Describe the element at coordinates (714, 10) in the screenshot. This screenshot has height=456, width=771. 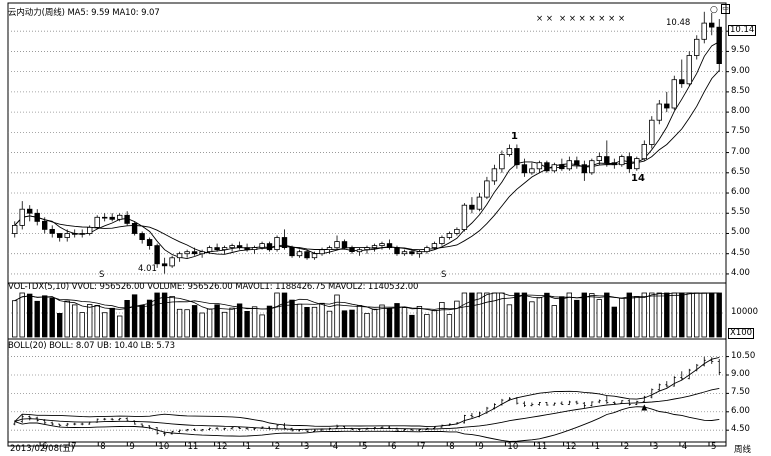
I see `panel-circle-icon: ○` at that location.